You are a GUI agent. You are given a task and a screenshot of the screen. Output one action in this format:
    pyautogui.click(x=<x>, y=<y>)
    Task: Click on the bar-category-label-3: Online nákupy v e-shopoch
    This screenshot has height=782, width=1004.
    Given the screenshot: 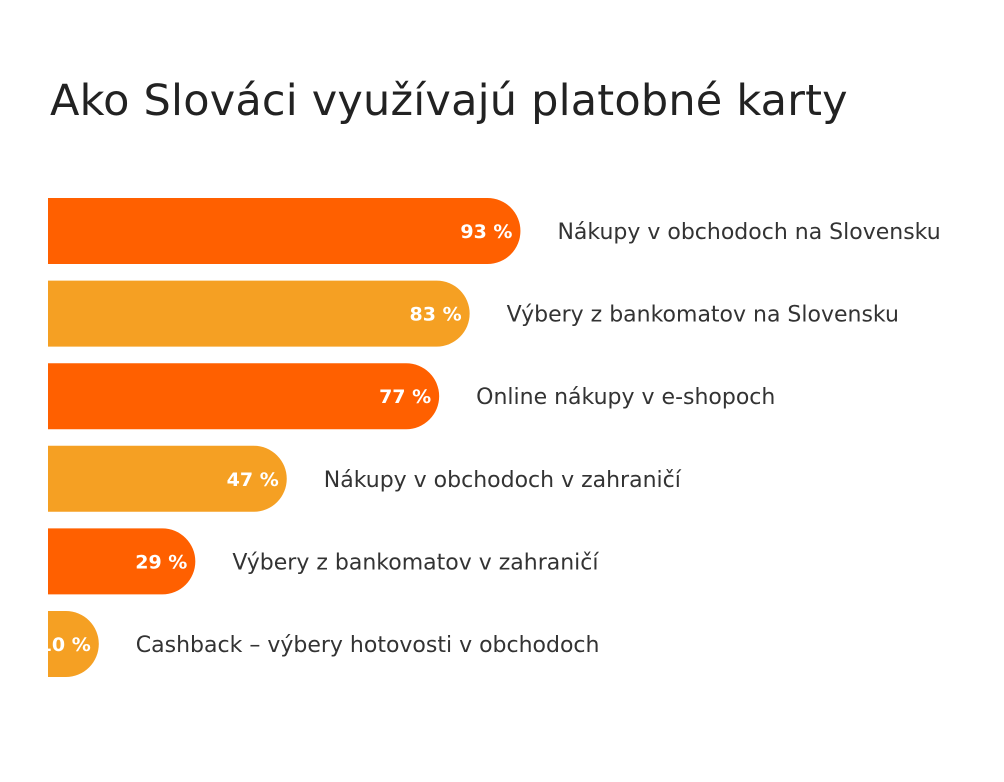 What is the action you would take?
    pyautogui.click(x=625, y=397)
    